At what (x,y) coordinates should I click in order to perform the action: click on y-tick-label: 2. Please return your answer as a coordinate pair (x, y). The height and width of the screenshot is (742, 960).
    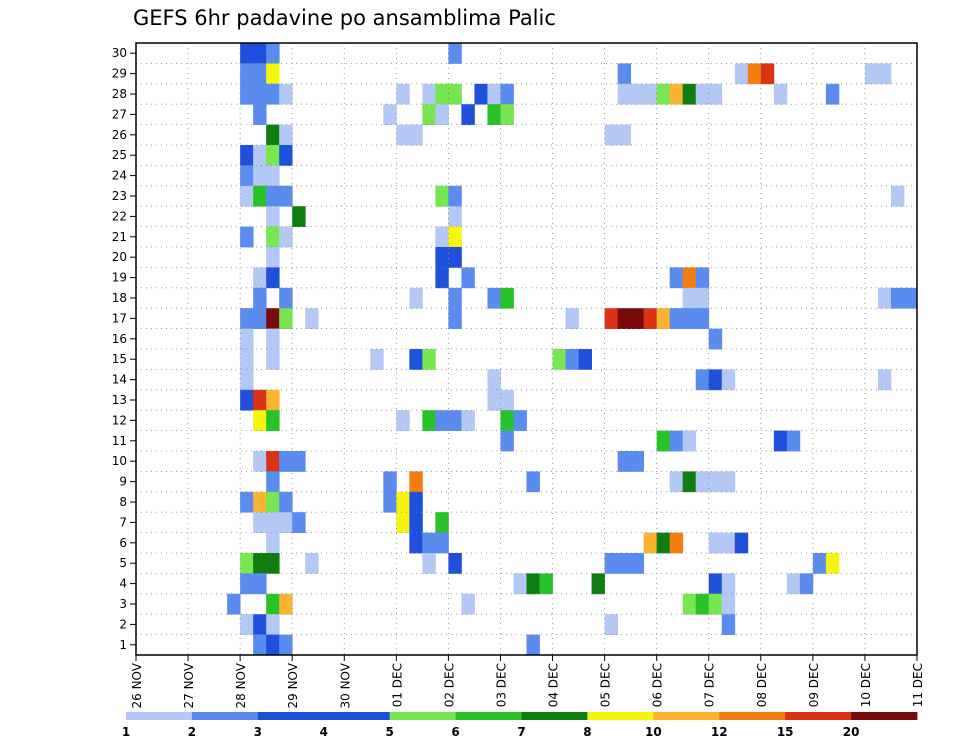
    Looking at the image, I should click on (123, 624).